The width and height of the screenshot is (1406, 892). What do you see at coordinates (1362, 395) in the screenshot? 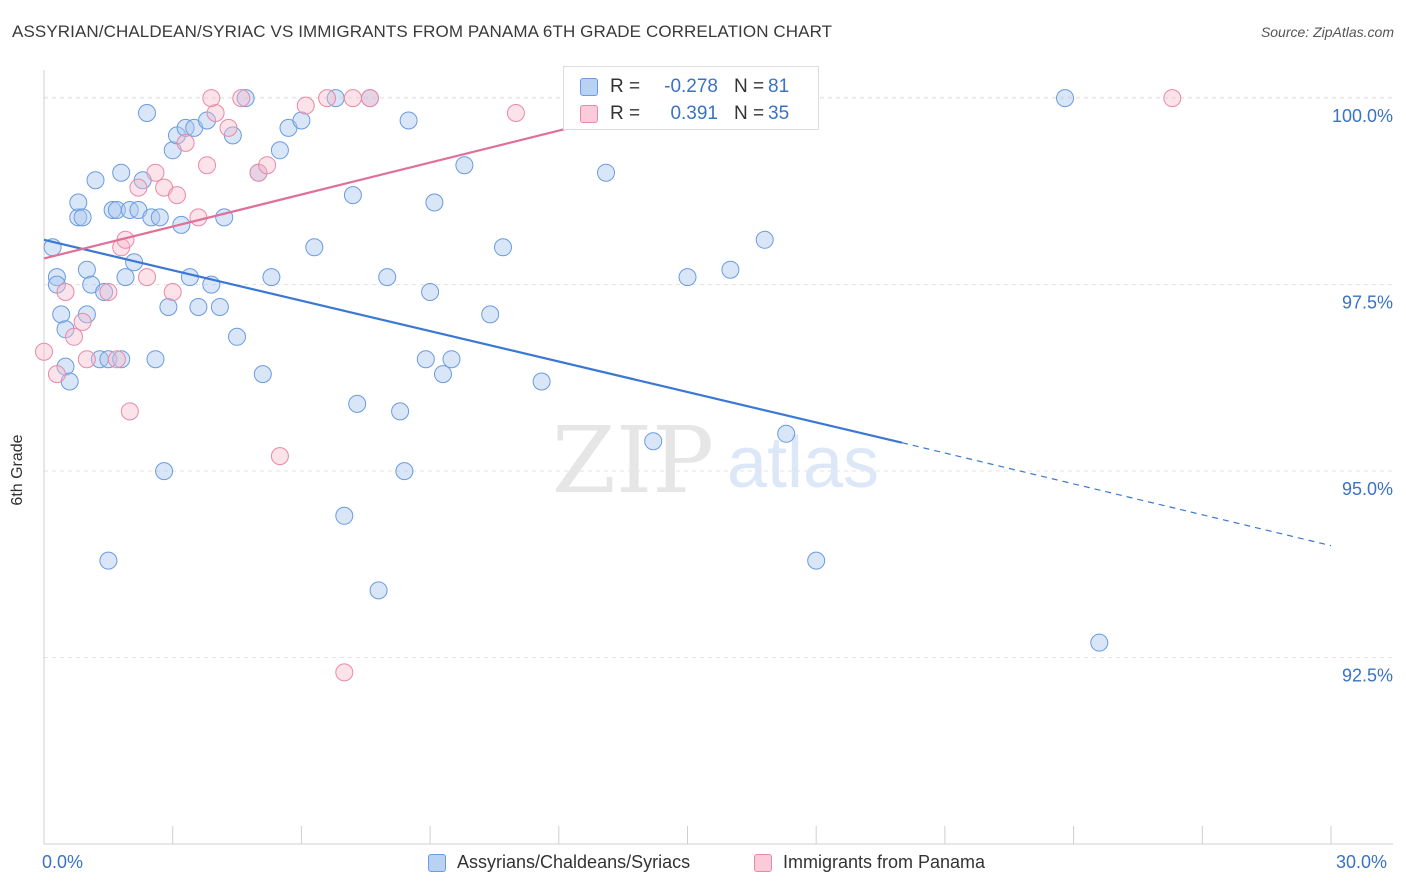
I see `y-tick-labels: 100.0% 97.5% 95.0% 92.5%` at bounding box center [1362, 395].